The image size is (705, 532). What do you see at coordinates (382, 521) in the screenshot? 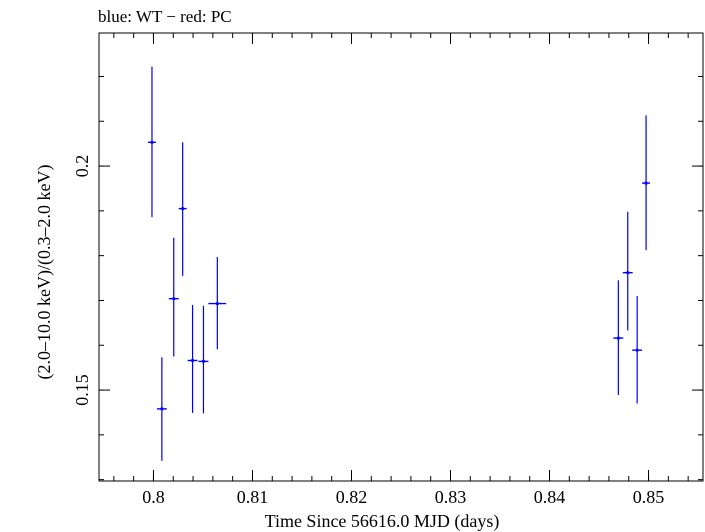
I see `x-axis-label: Time Since 56616.0 MJD (days)` at bounding box center [382, 521].